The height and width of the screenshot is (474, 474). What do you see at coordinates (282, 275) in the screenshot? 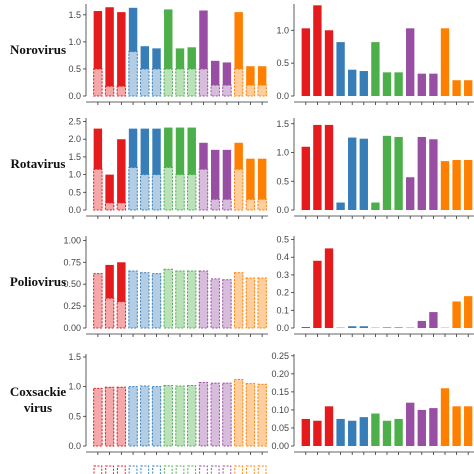
I see `y-tick-label: 0.3` at bounding box center [282, 275].